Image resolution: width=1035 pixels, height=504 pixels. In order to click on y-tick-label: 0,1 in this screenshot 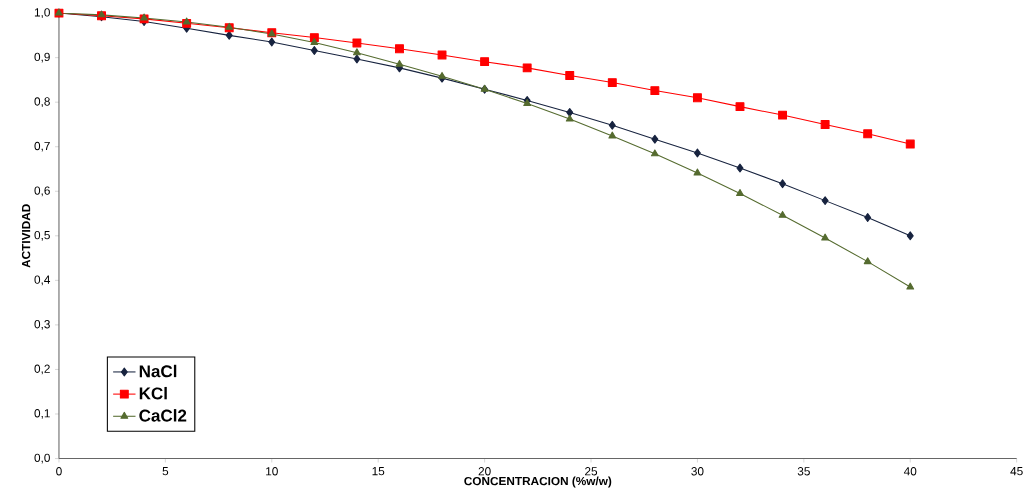, I will do `click(42, 413)`.